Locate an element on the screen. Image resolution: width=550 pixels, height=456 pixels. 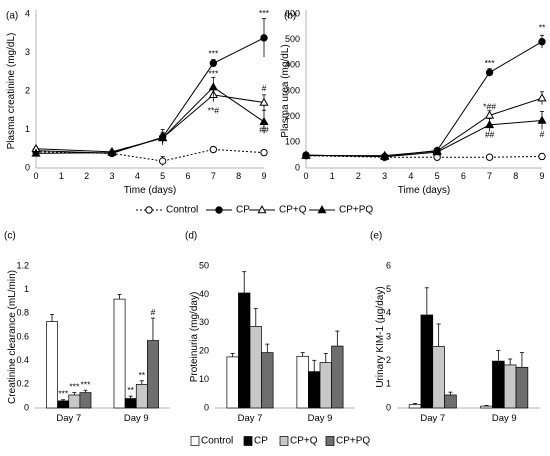
y-tick-label: 4 is located at coordinates (388, 313).